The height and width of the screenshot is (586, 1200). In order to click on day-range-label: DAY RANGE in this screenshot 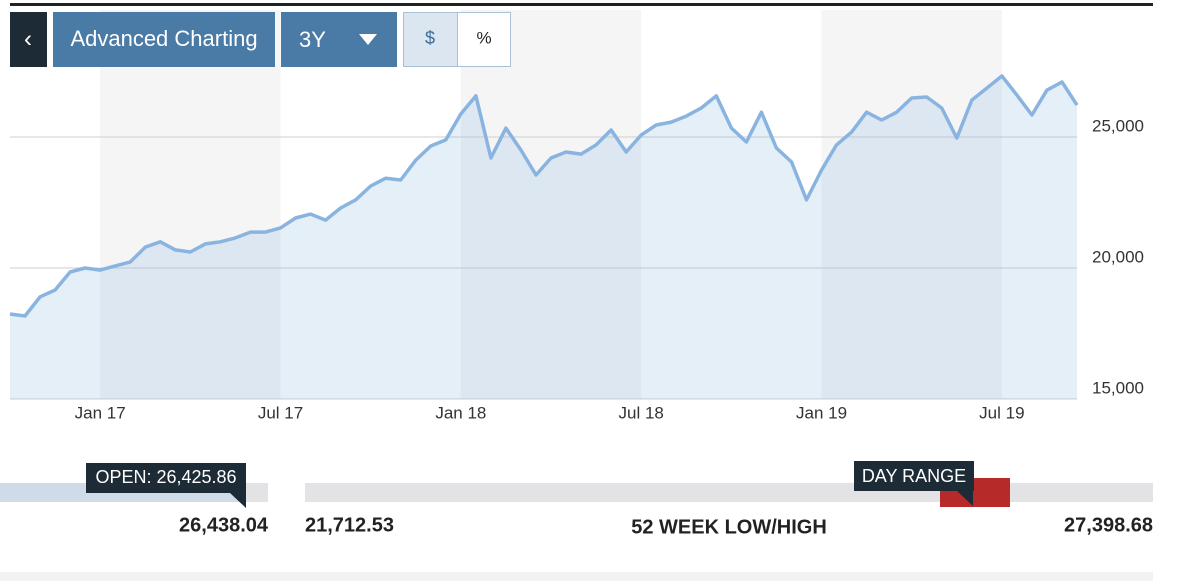, I will do `click(914, 476)`.